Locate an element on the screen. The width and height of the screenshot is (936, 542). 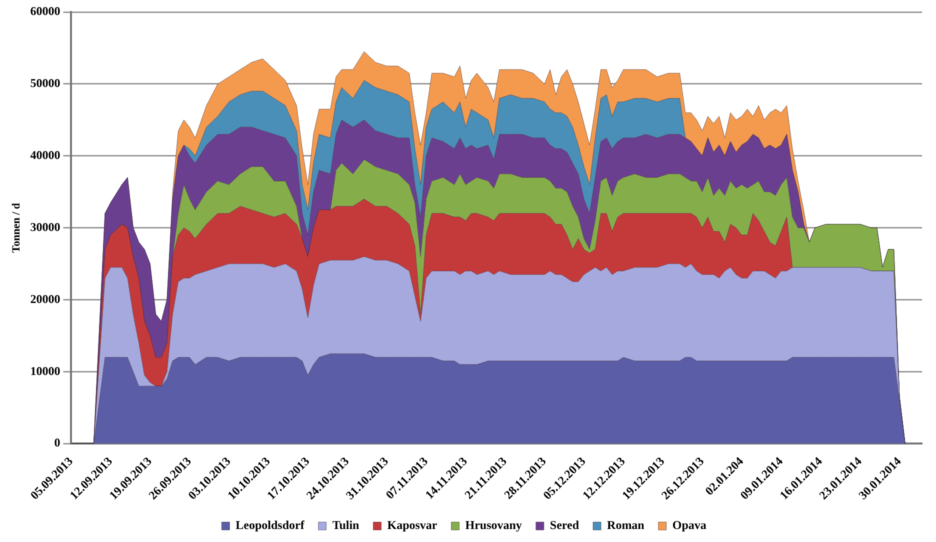
y-tick-label: 60000 is located at coordinates (45, 11).